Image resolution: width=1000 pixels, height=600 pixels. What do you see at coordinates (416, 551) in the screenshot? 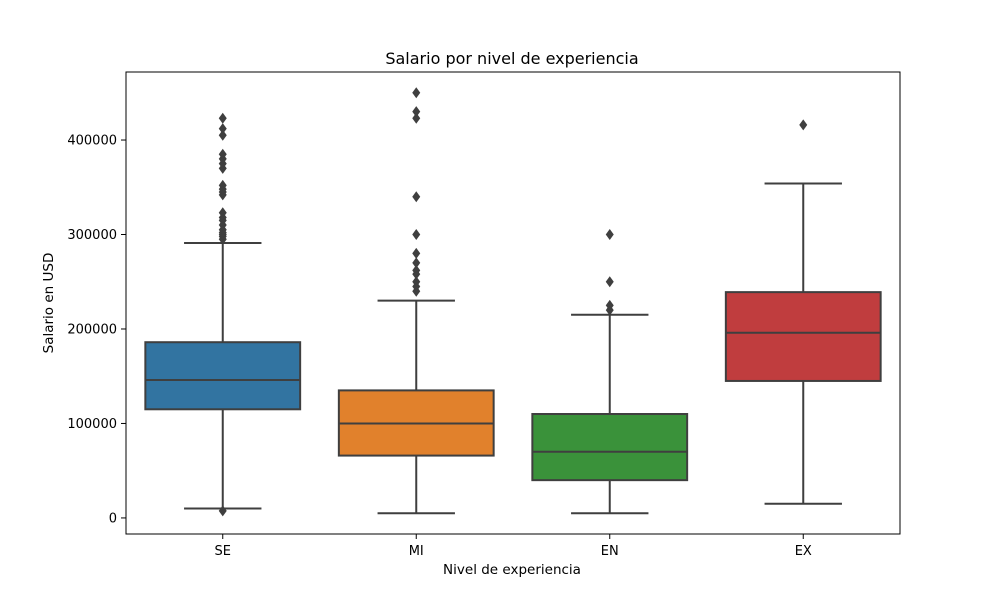
I see `x-tick-label: MI` at bounding box center [416, 551].